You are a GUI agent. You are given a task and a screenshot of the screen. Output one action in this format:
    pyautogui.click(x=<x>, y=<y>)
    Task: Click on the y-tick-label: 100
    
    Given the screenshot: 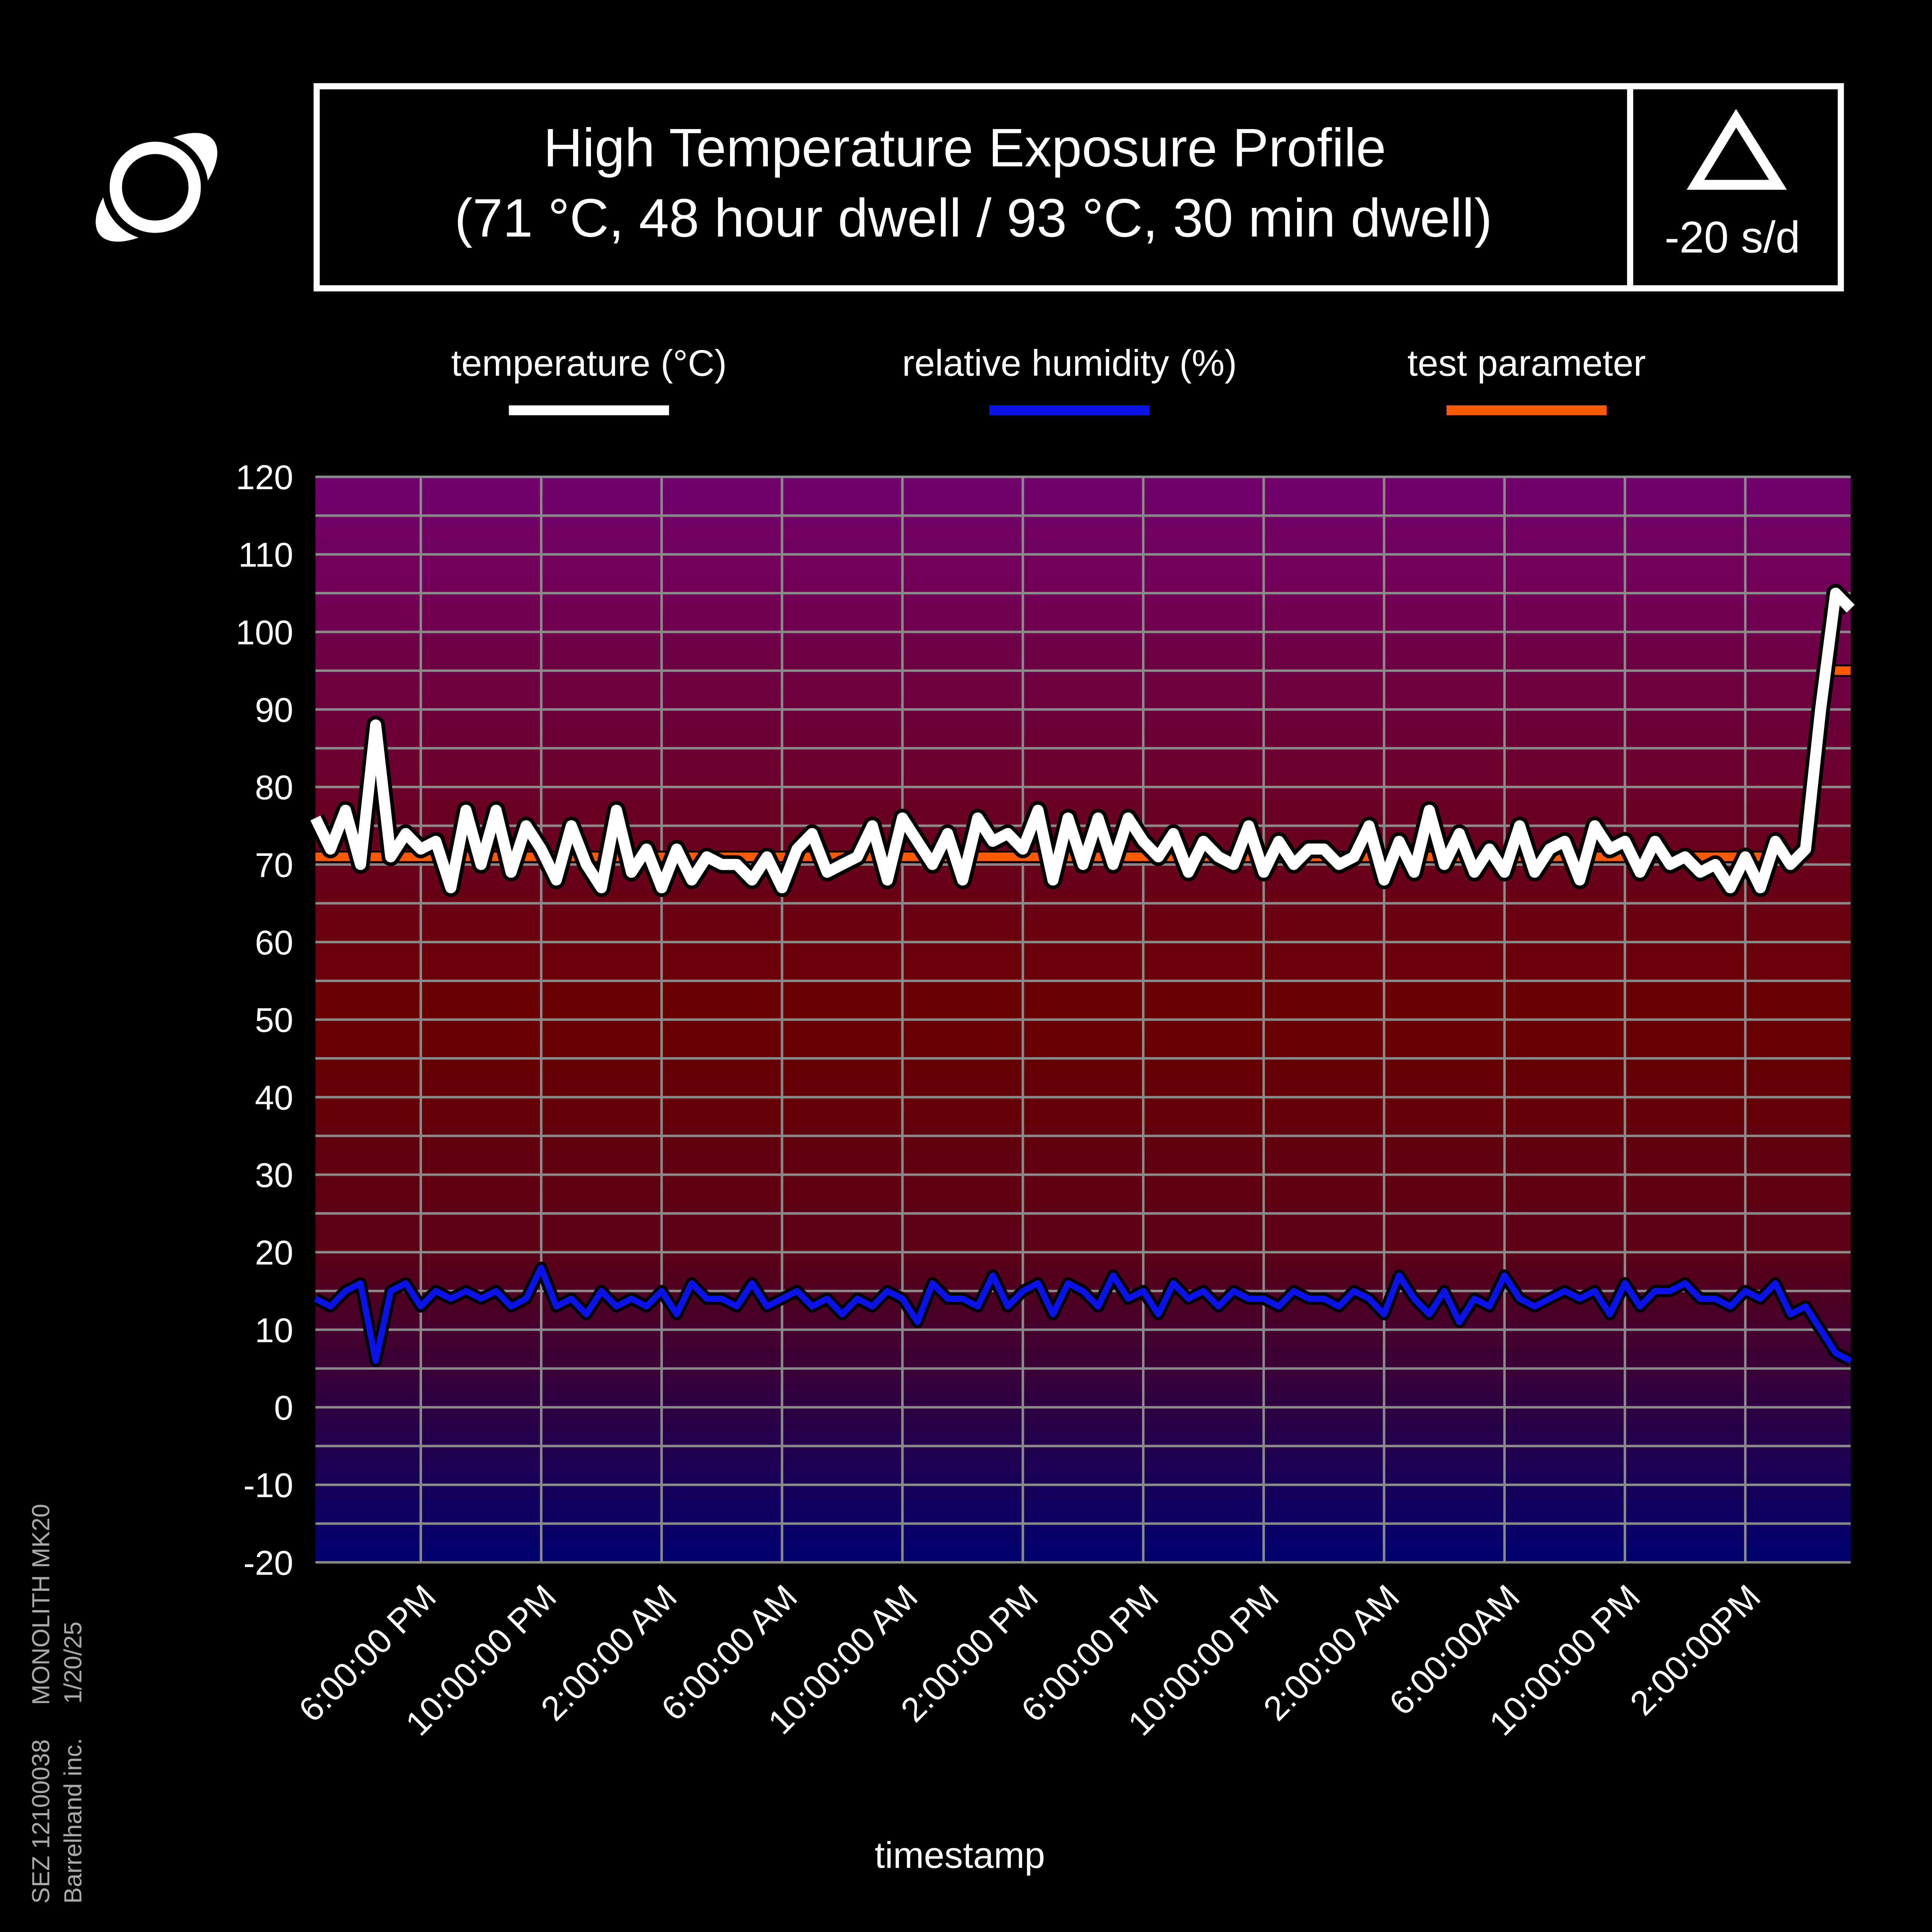 What is the action you would take?
    pyautogui.click(x=264, y=632)
    